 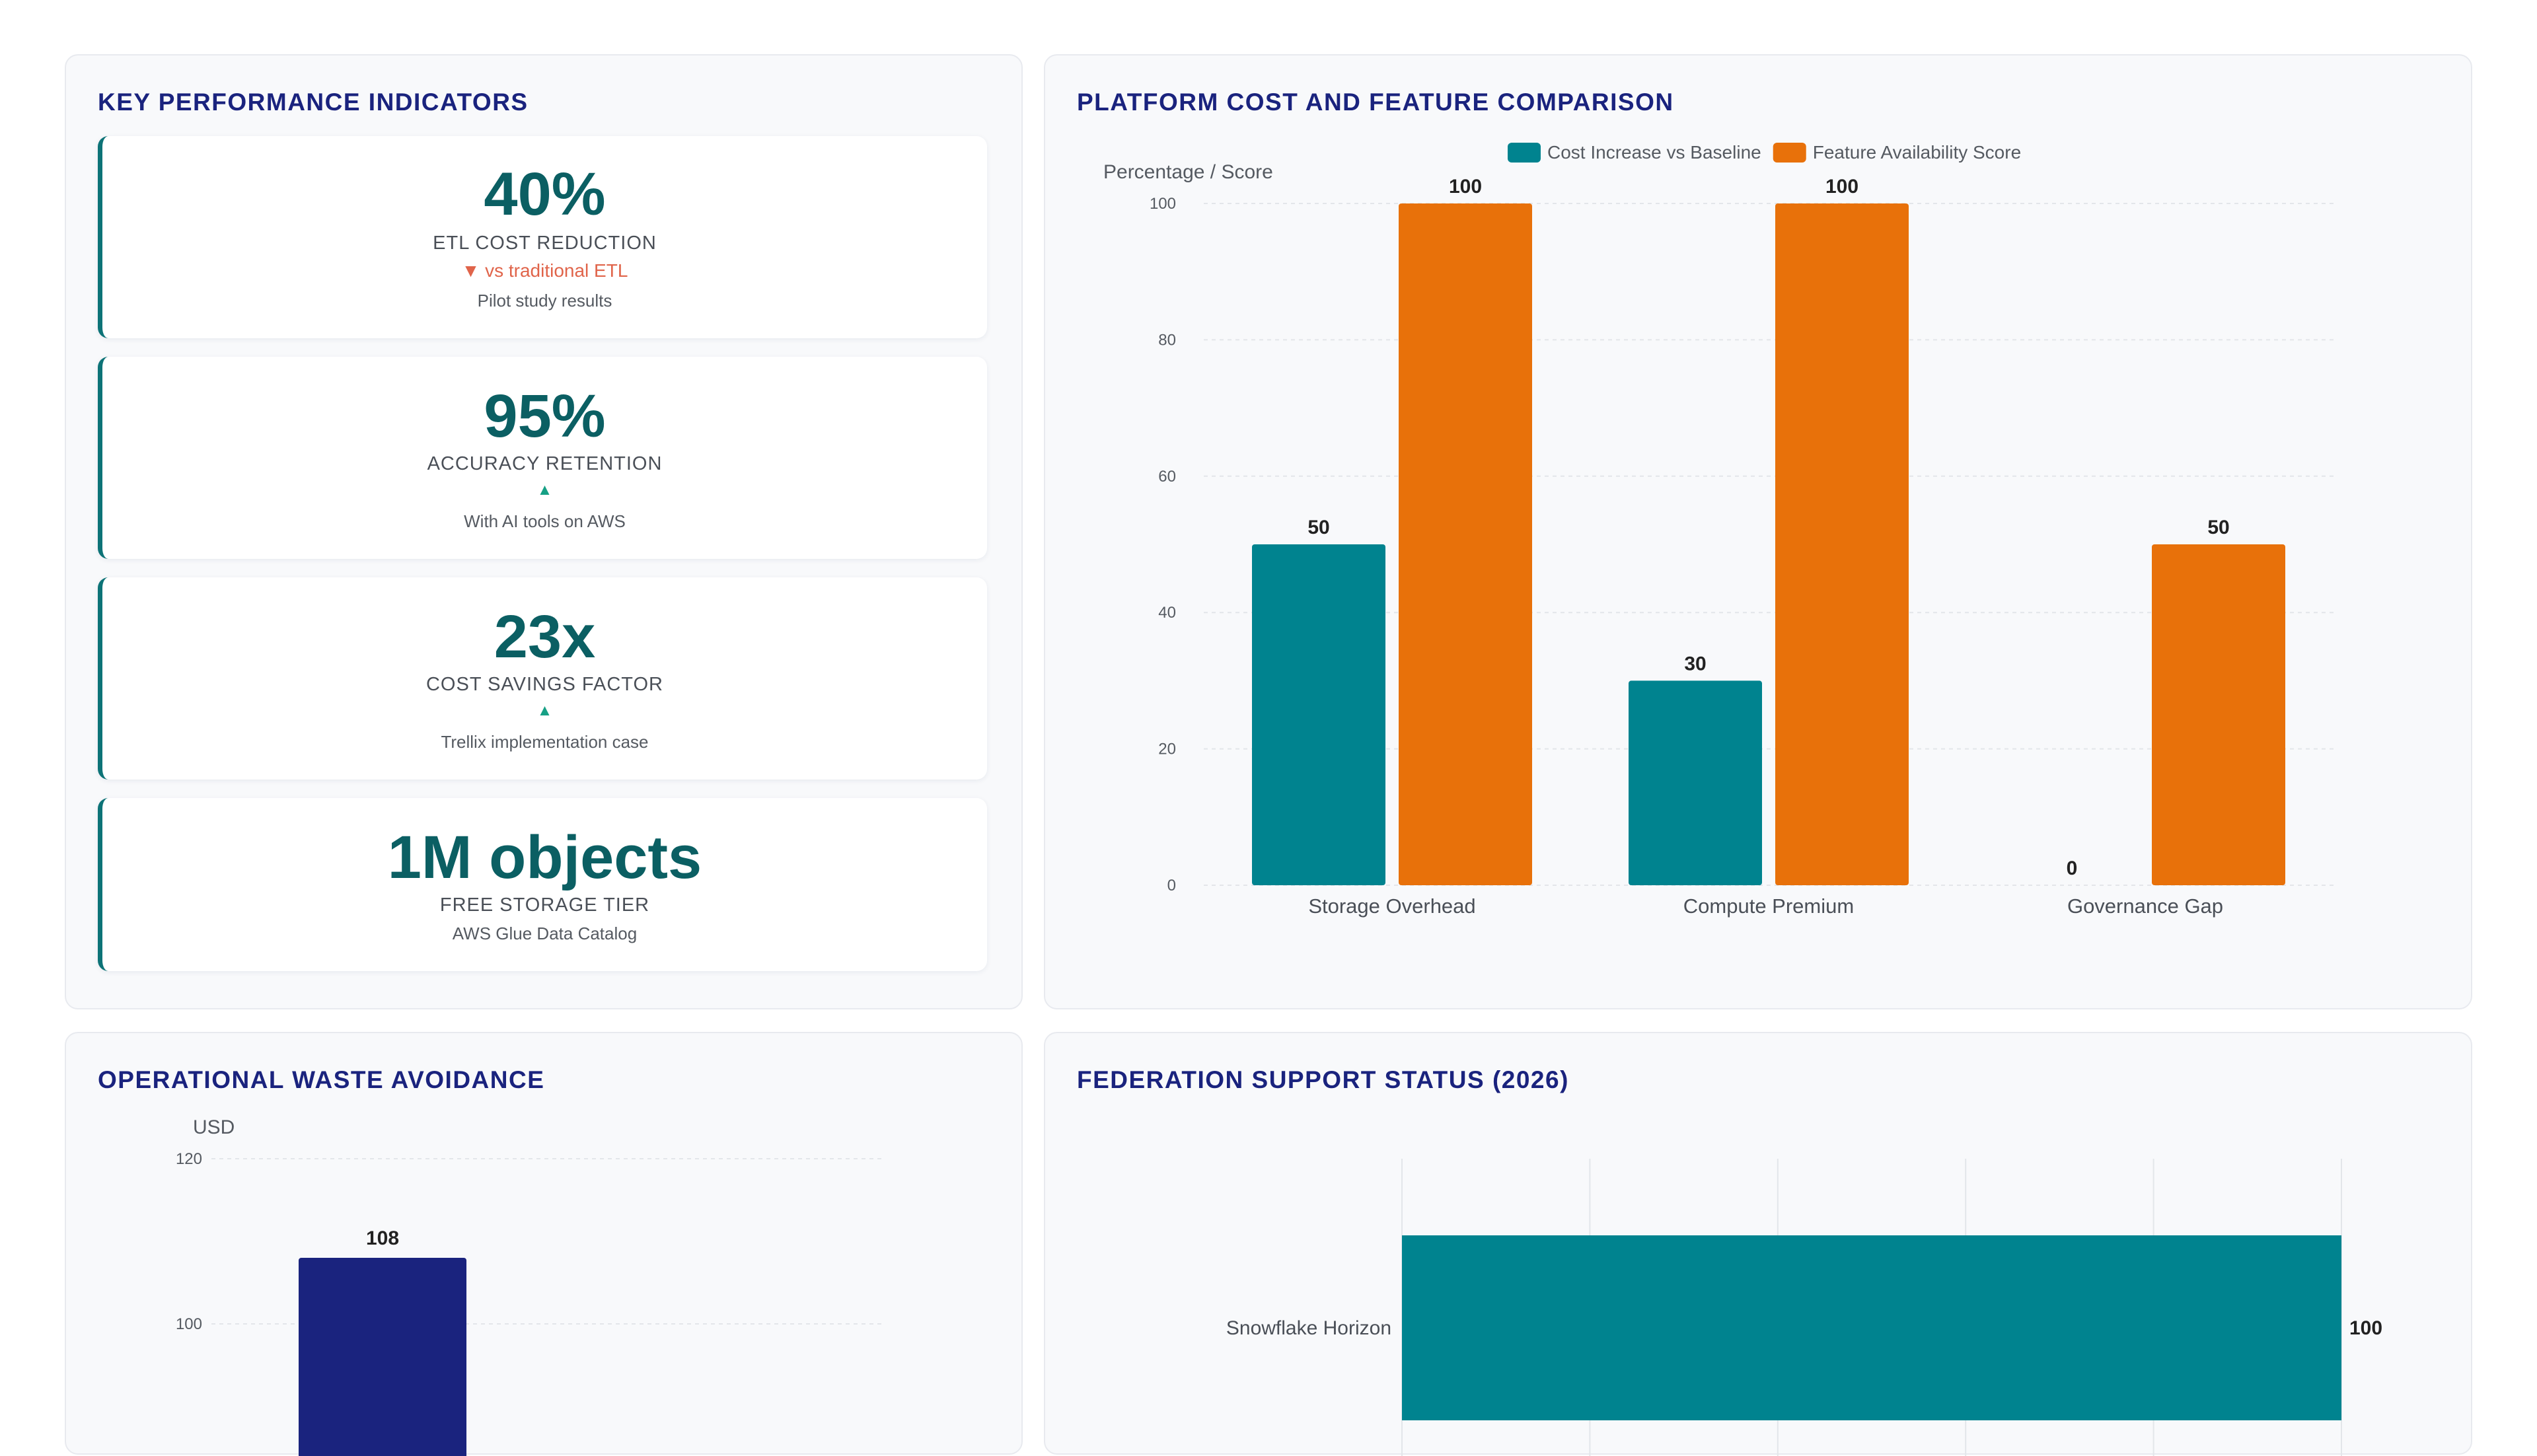 I want to click on y-tick-label: 20, so click(x=1167, y=749).